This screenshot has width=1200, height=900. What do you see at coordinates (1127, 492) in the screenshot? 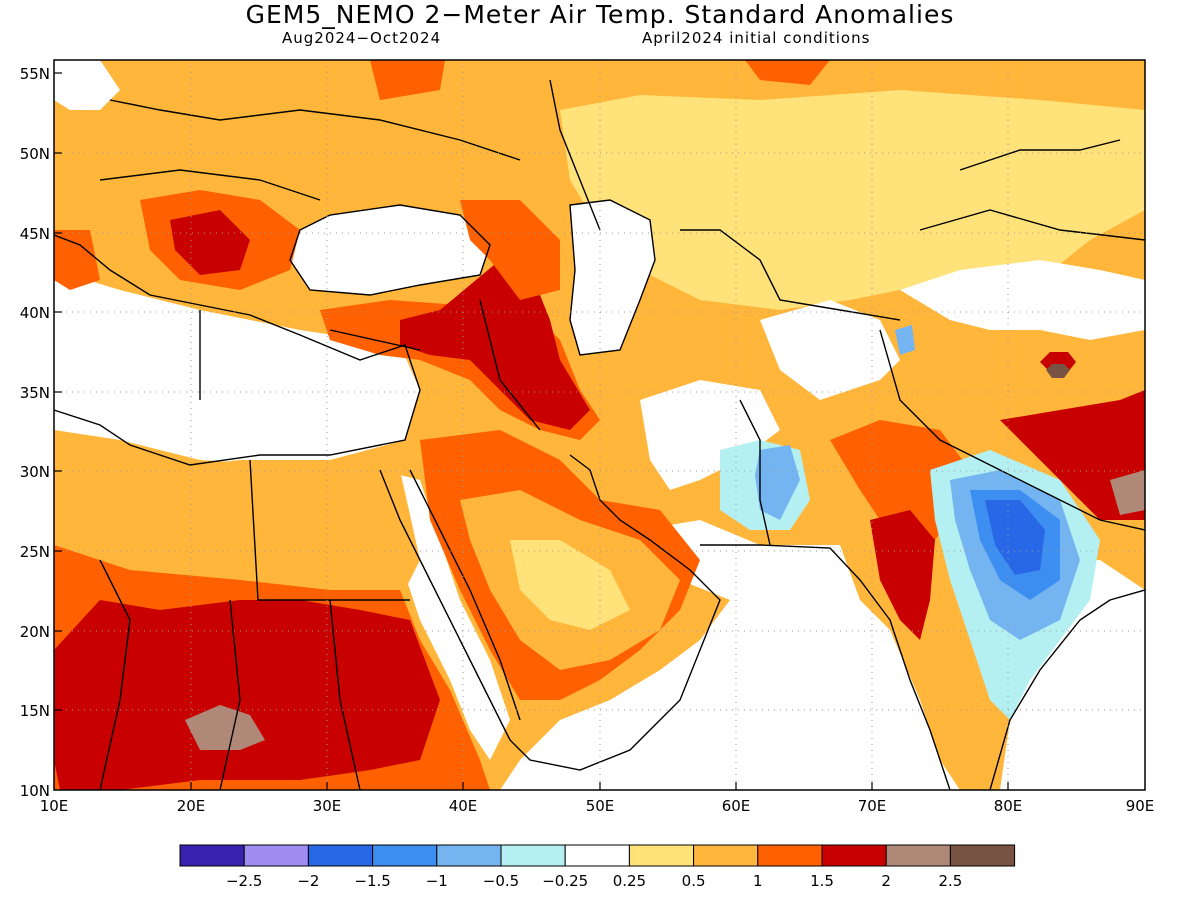
I see `field-tibet-extreme` at bounding box center [1127, 492].